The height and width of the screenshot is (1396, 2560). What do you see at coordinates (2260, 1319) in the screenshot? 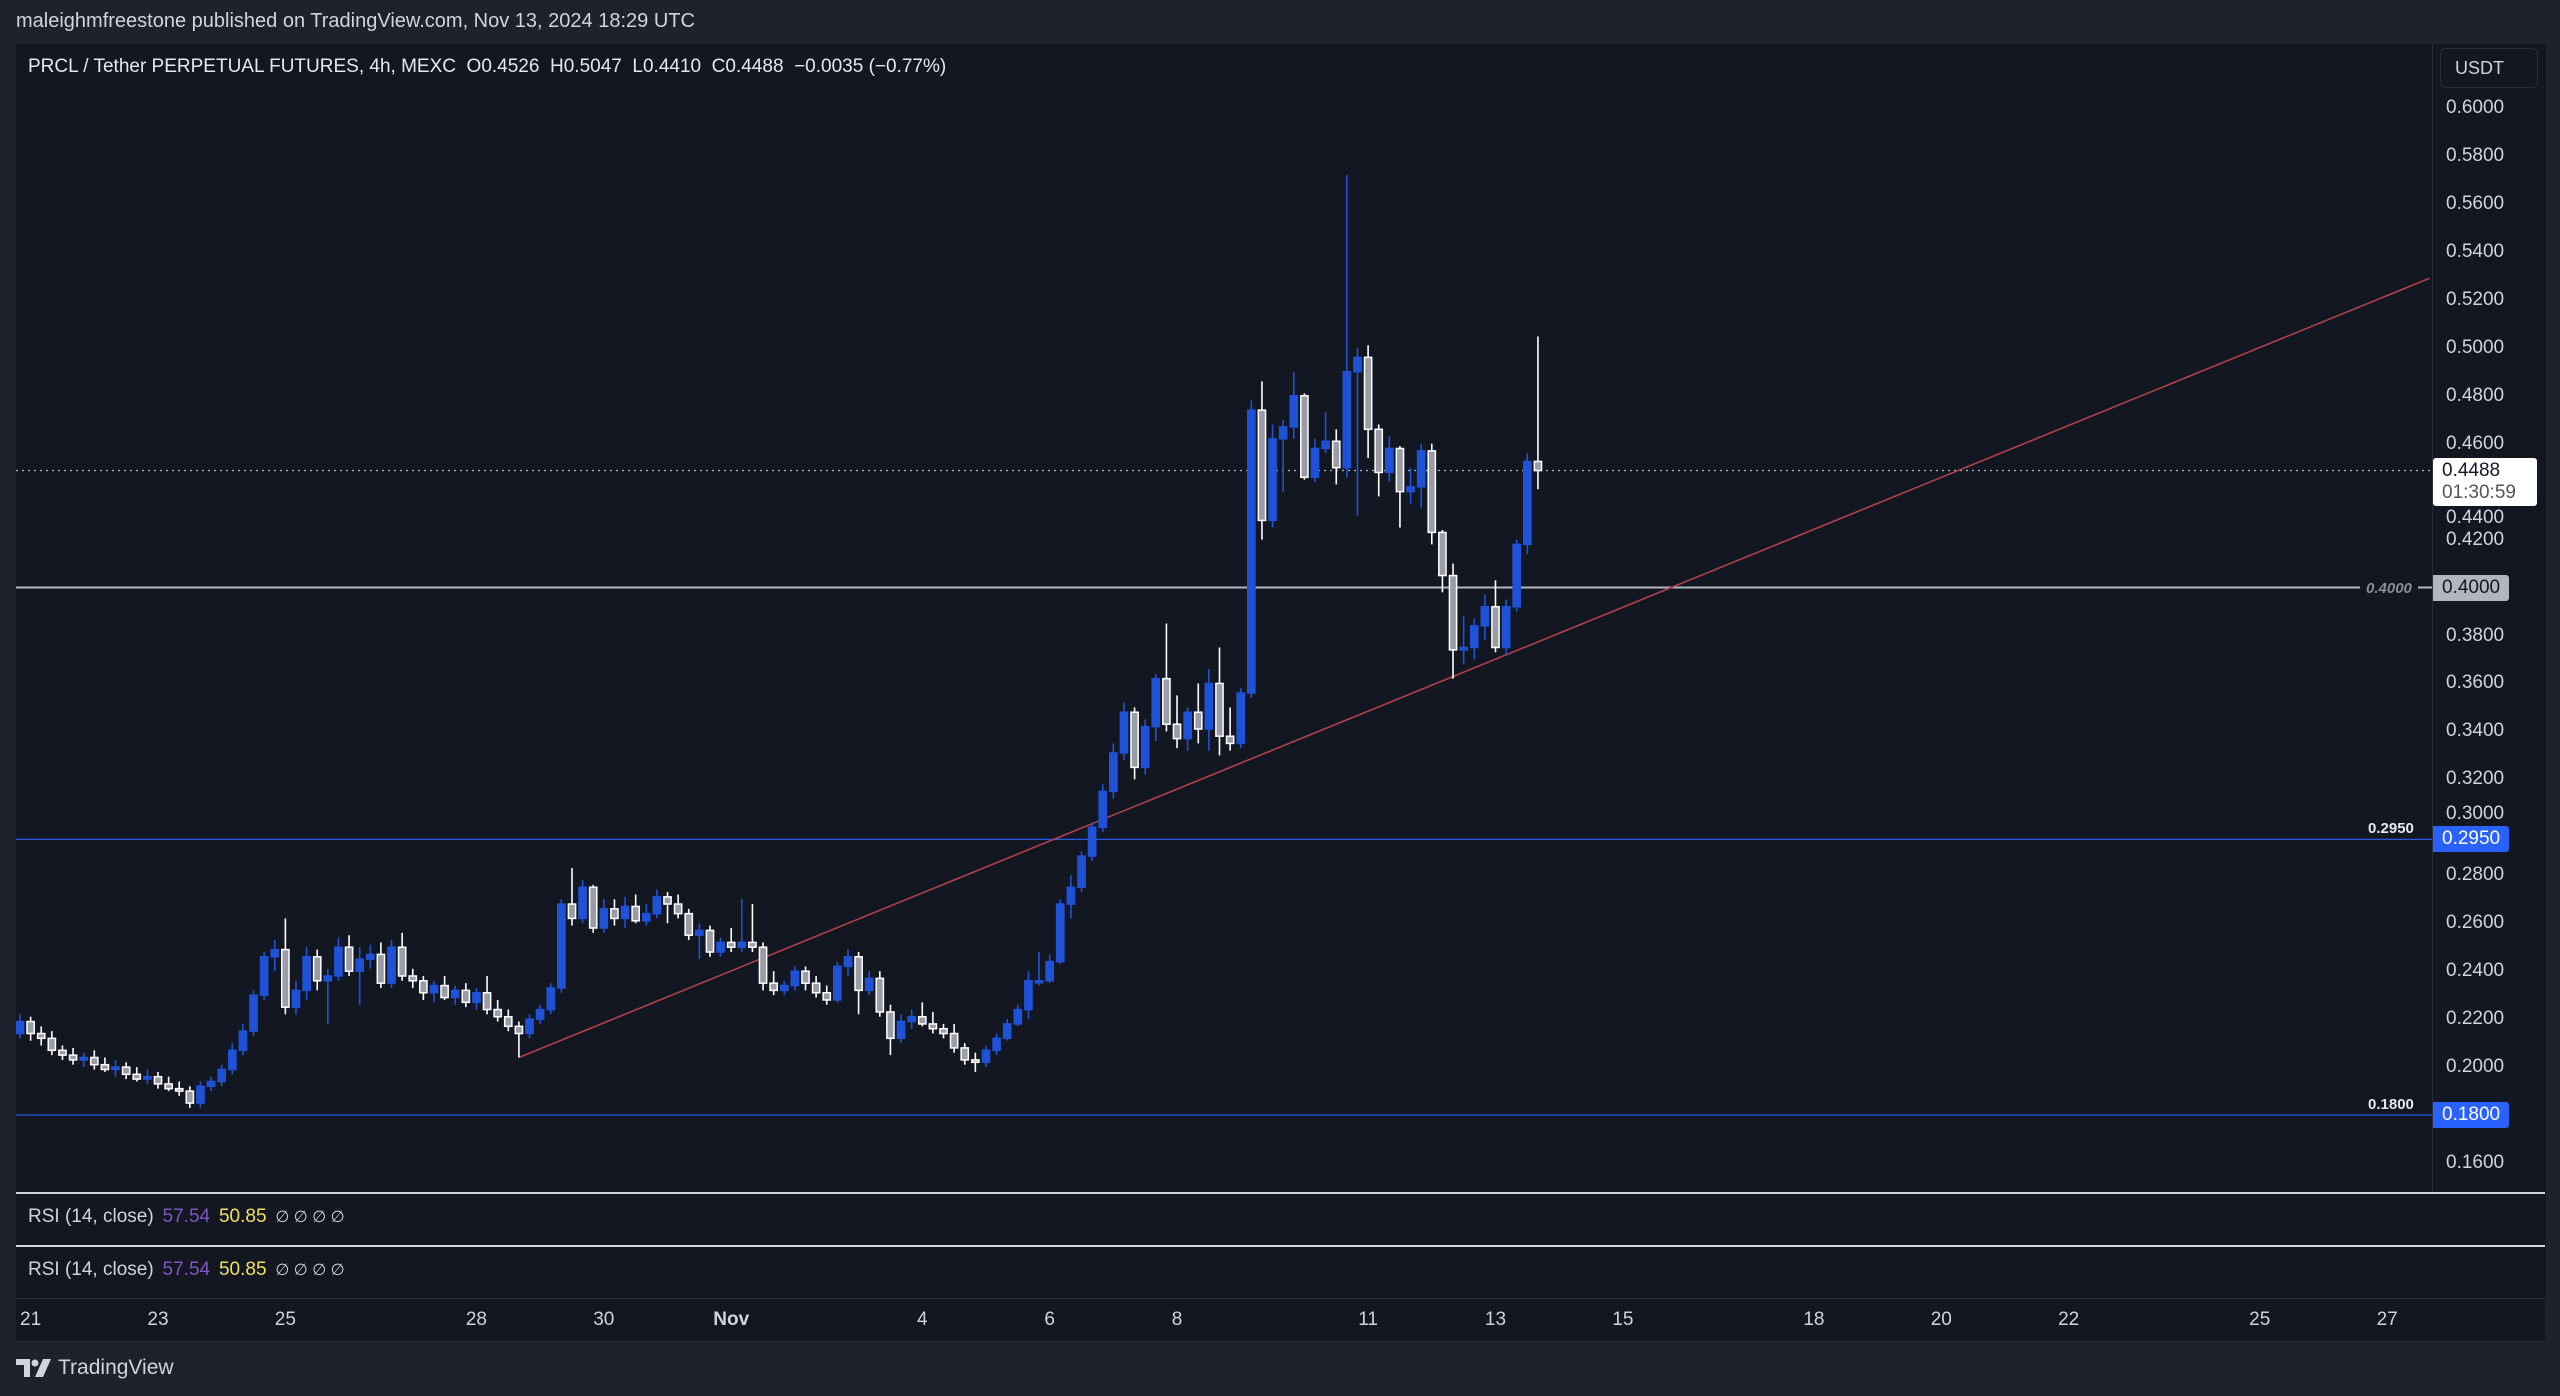
I see `time-tick: 25` at bounding box center [2260, 1319].